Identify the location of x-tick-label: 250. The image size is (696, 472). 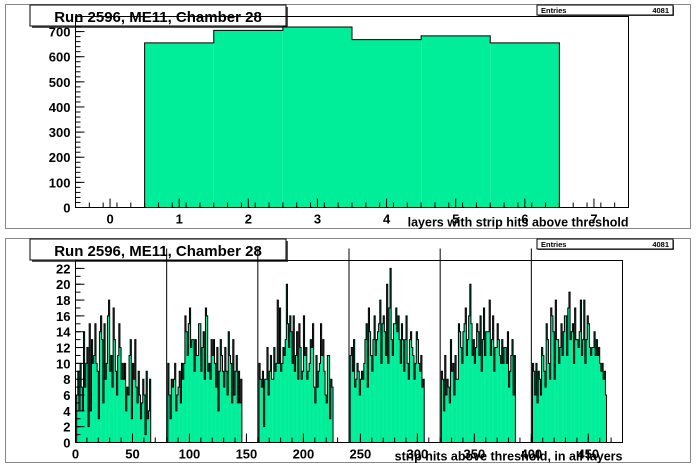
(361, 454).